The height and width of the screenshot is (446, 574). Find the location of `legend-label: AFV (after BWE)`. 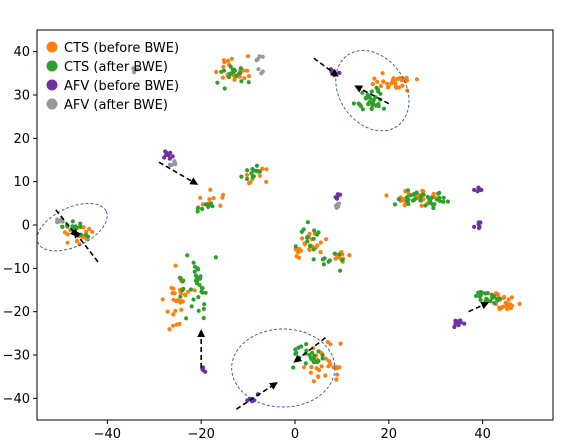

legend-label: AFV (after BWE) is located at coordinates (116, 105).